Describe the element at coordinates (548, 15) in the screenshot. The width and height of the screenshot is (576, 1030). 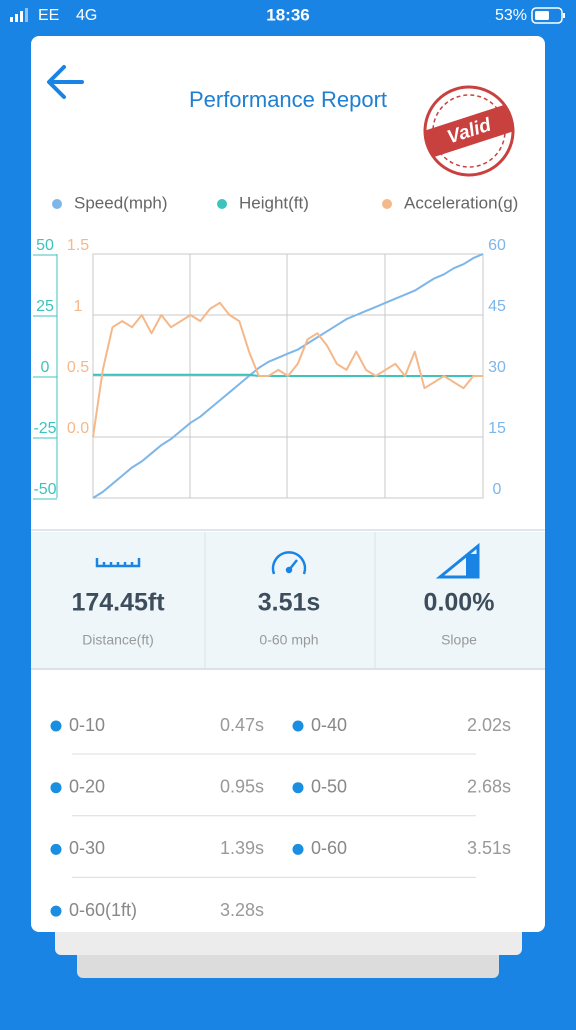
I see `battery-icon` at that location.